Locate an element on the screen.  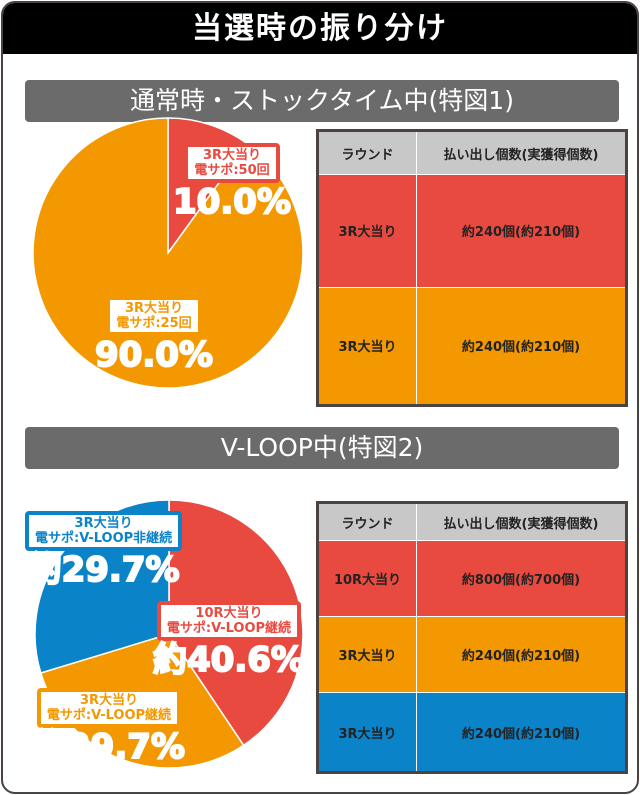
slice-subtitle: 電サポ:V-LOOP非継続 is located at coordinates (104, 538).